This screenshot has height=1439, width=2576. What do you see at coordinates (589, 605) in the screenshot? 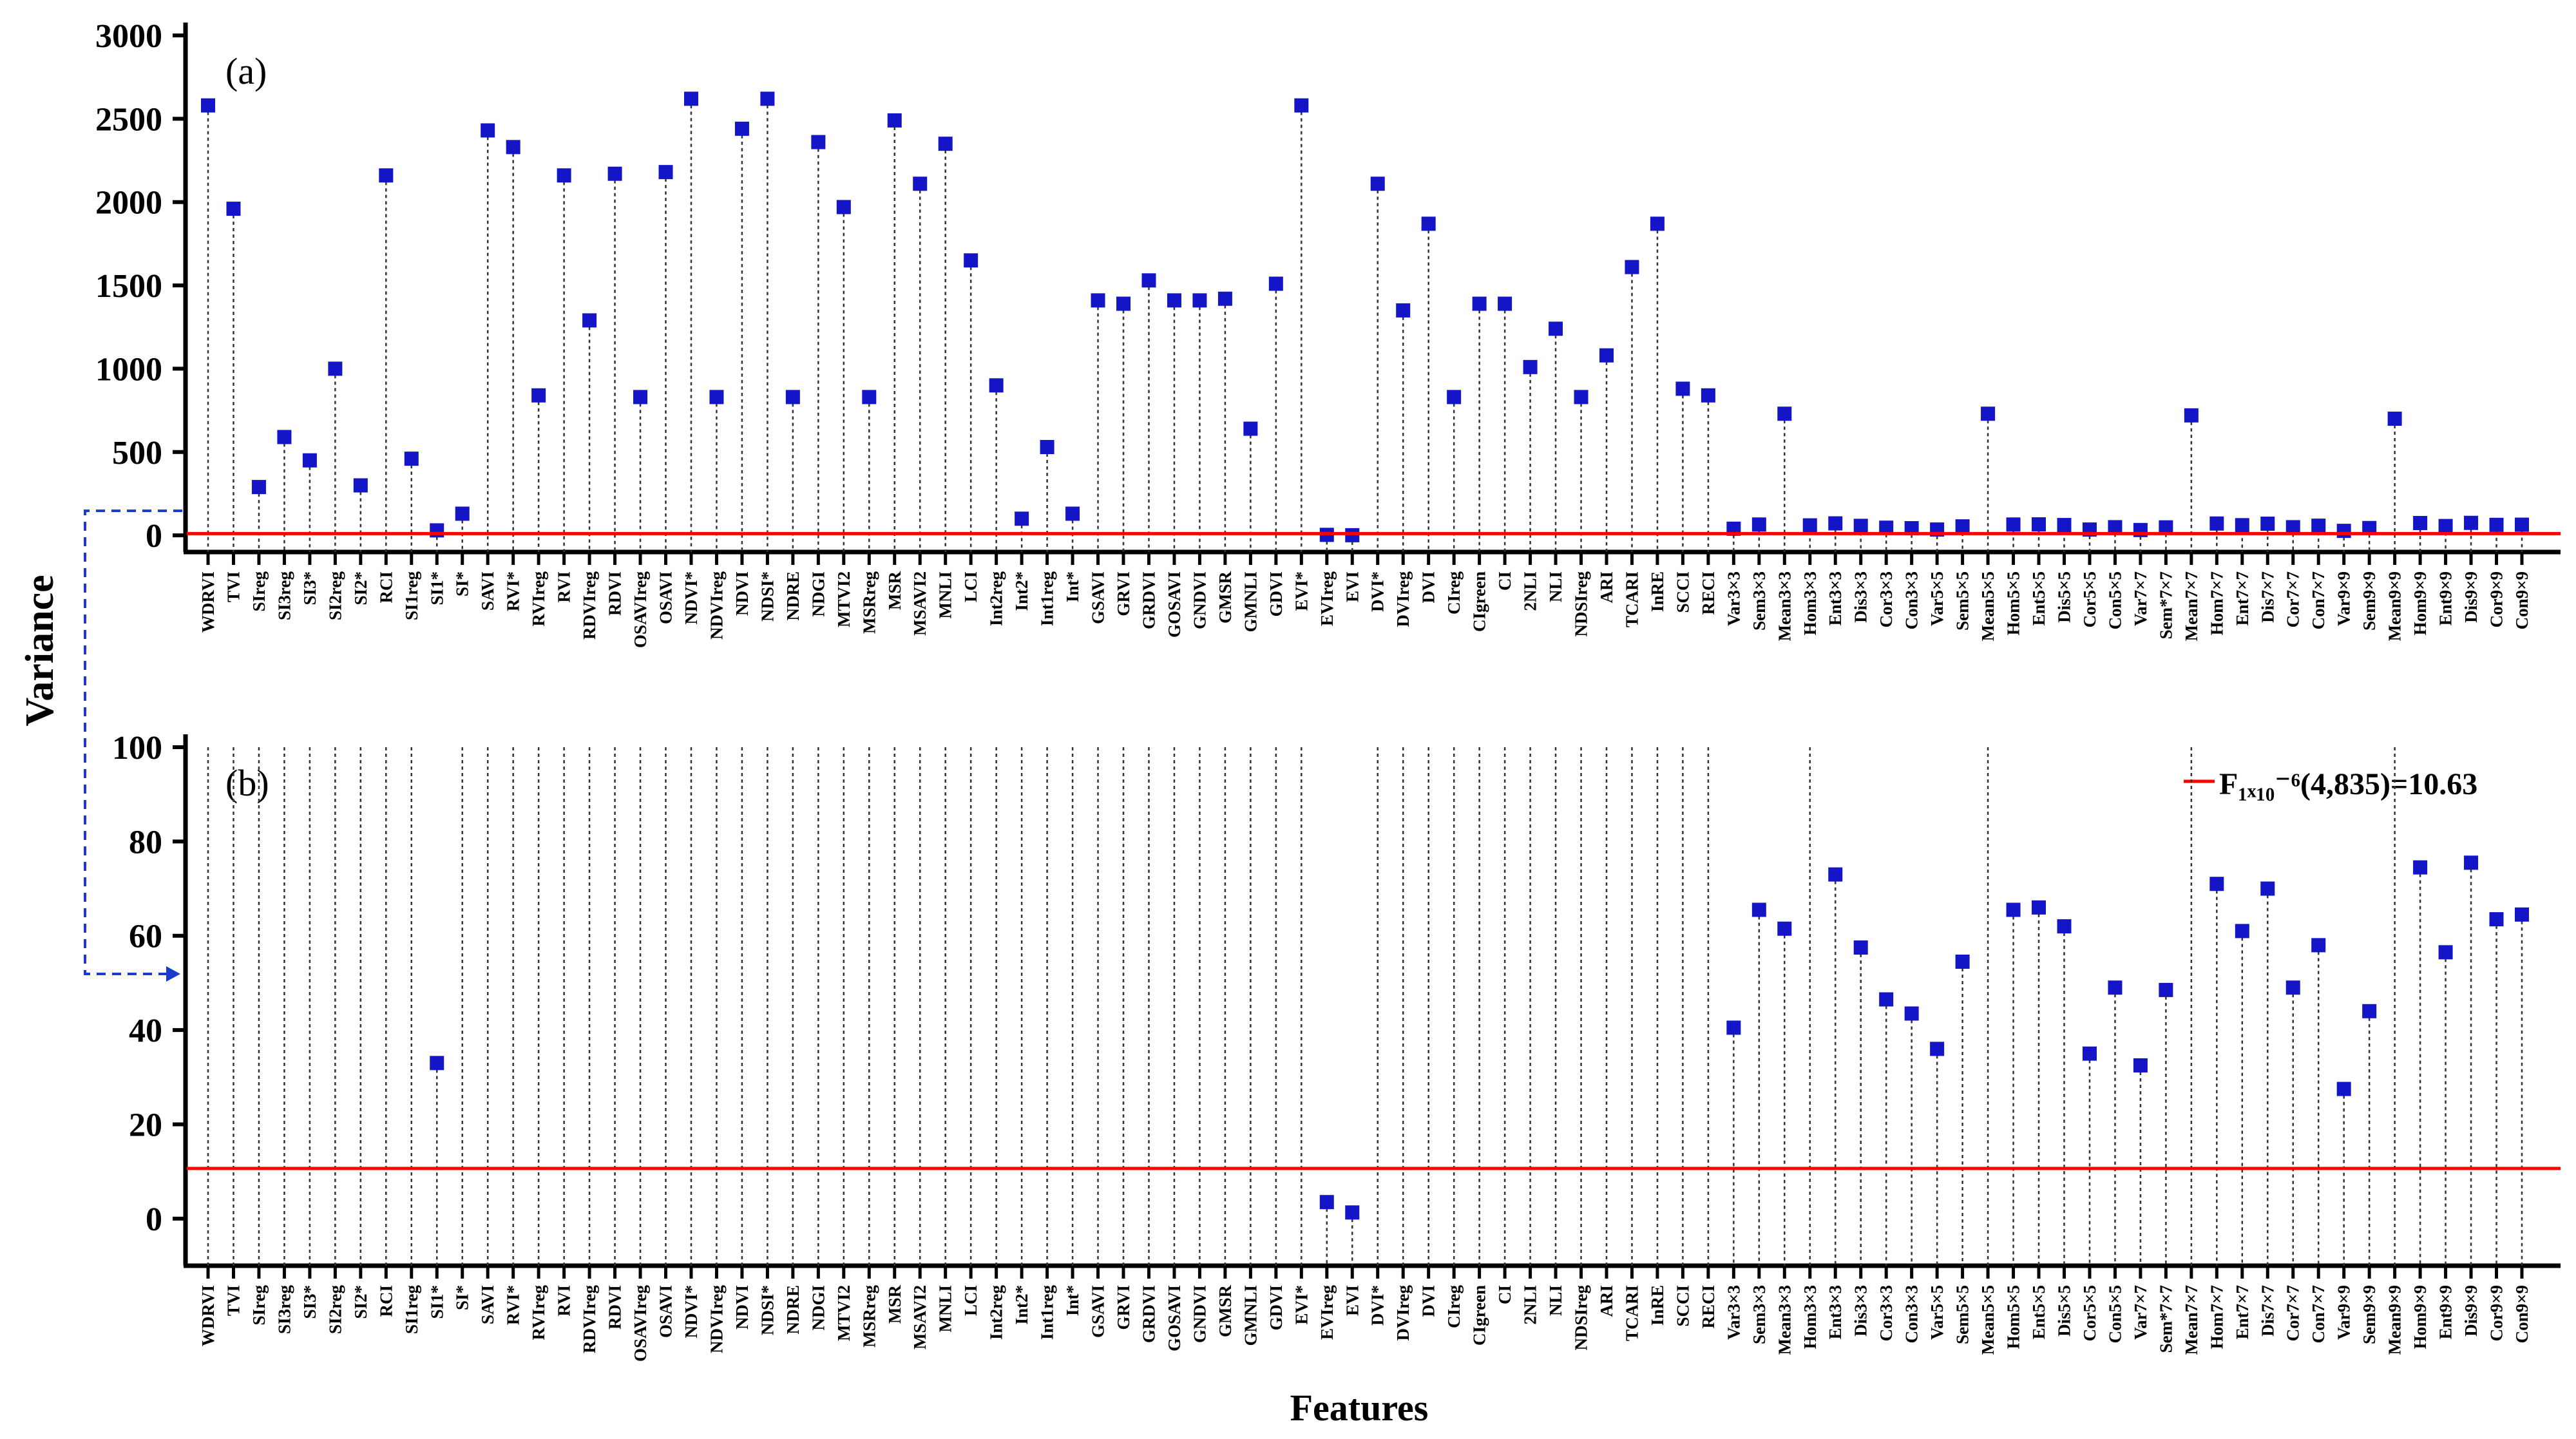
I see `x-tick-label-a: RDVIreg` at bounding box center [589, 605].